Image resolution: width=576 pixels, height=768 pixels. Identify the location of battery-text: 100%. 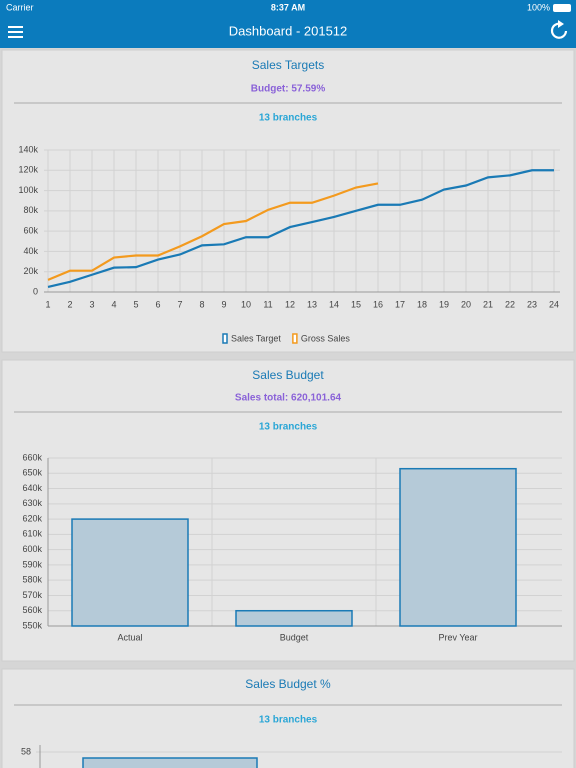
(538, 7).